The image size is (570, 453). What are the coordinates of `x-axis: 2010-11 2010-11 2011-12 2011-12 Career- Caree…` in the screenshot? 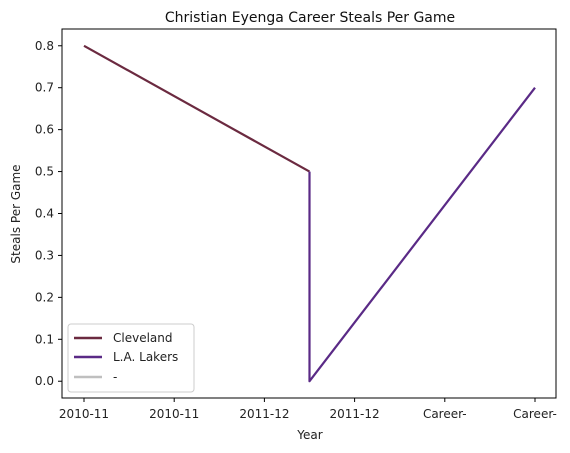 It's located at (308, 409).